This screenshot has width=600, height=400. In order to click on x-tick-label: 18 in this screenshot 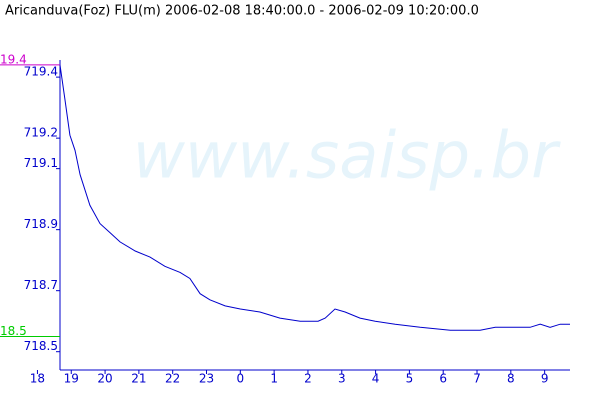, I will do `click(37, 379)`.